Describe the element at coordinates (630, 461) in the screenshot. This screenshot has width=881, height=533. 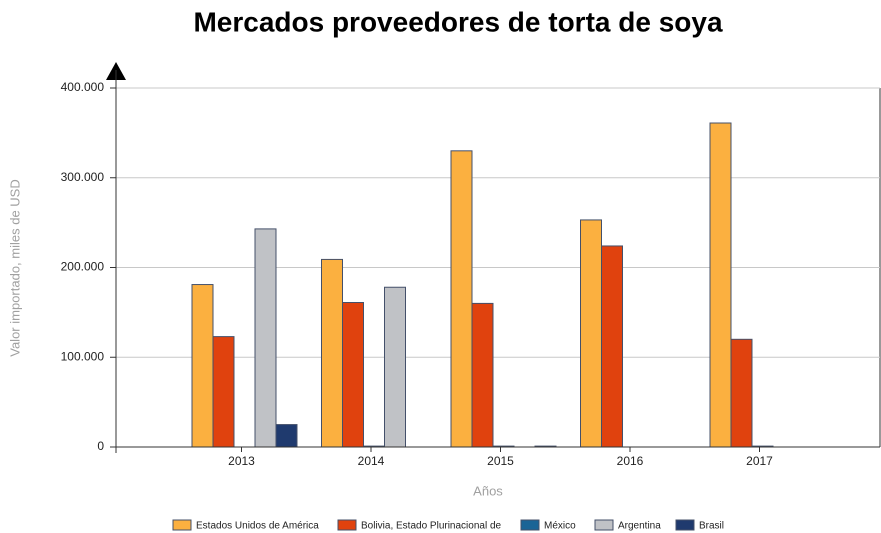
I see `x-tick-label: 2016` at that location.